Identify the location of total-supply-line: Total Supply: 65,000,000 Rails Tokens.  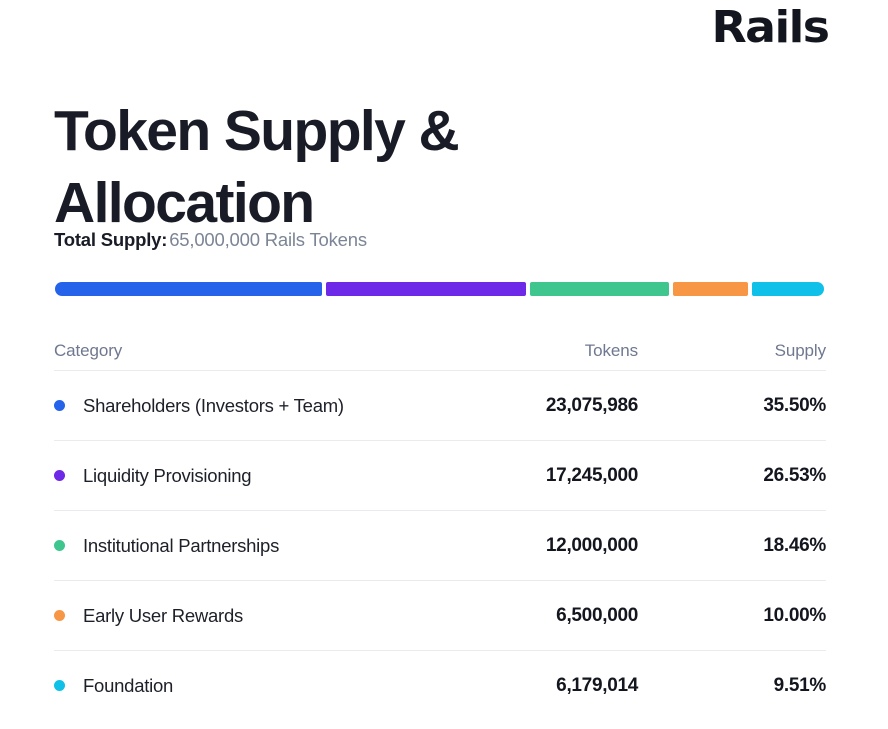
(210, 240).